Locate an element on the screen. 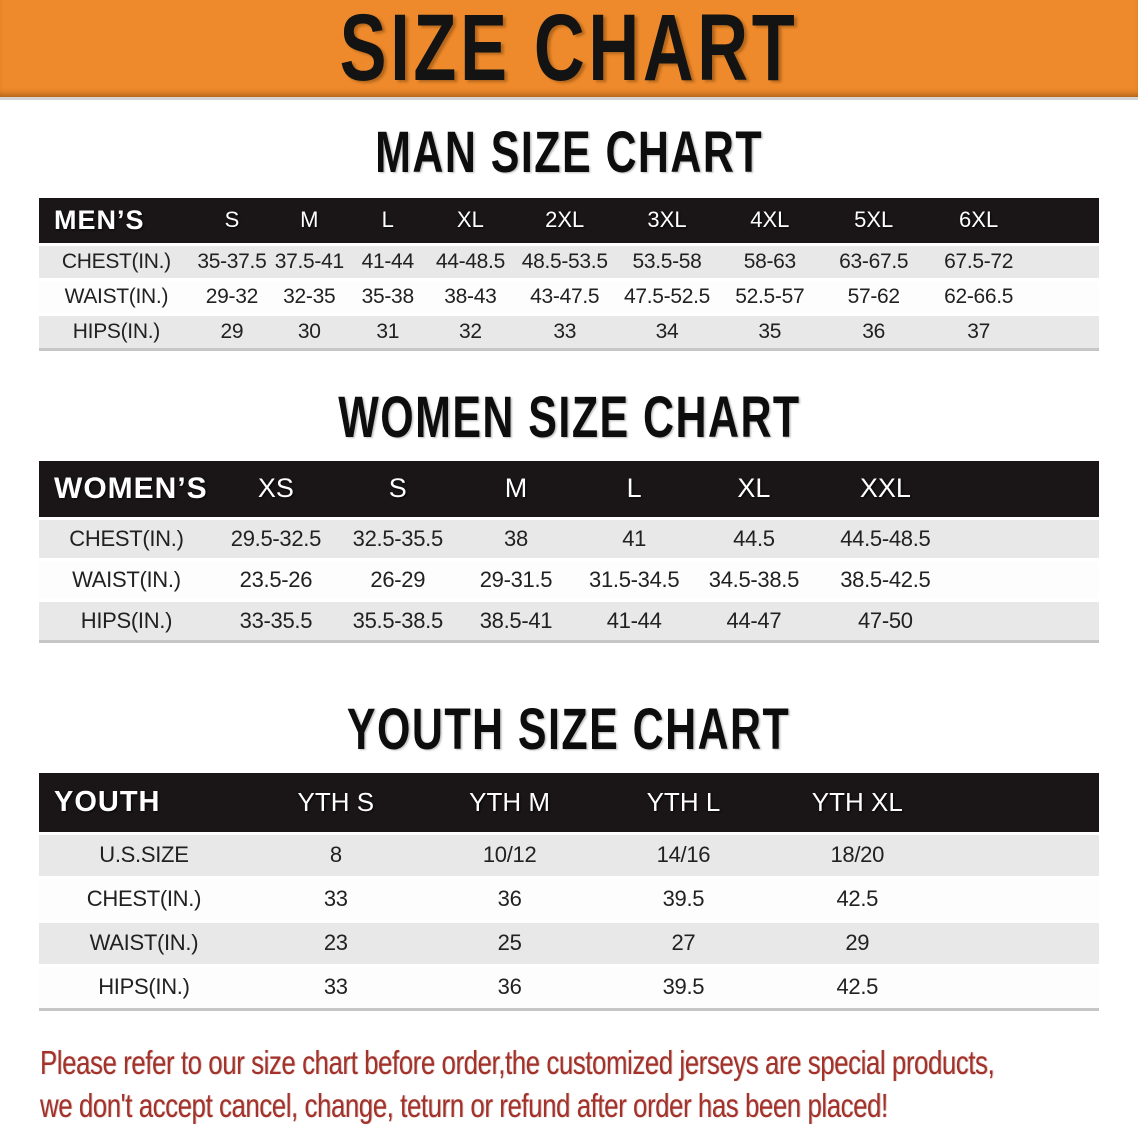 The image size is (1138, 1132). table-cell: 63-67.5 is located at coordinates (874, 261).